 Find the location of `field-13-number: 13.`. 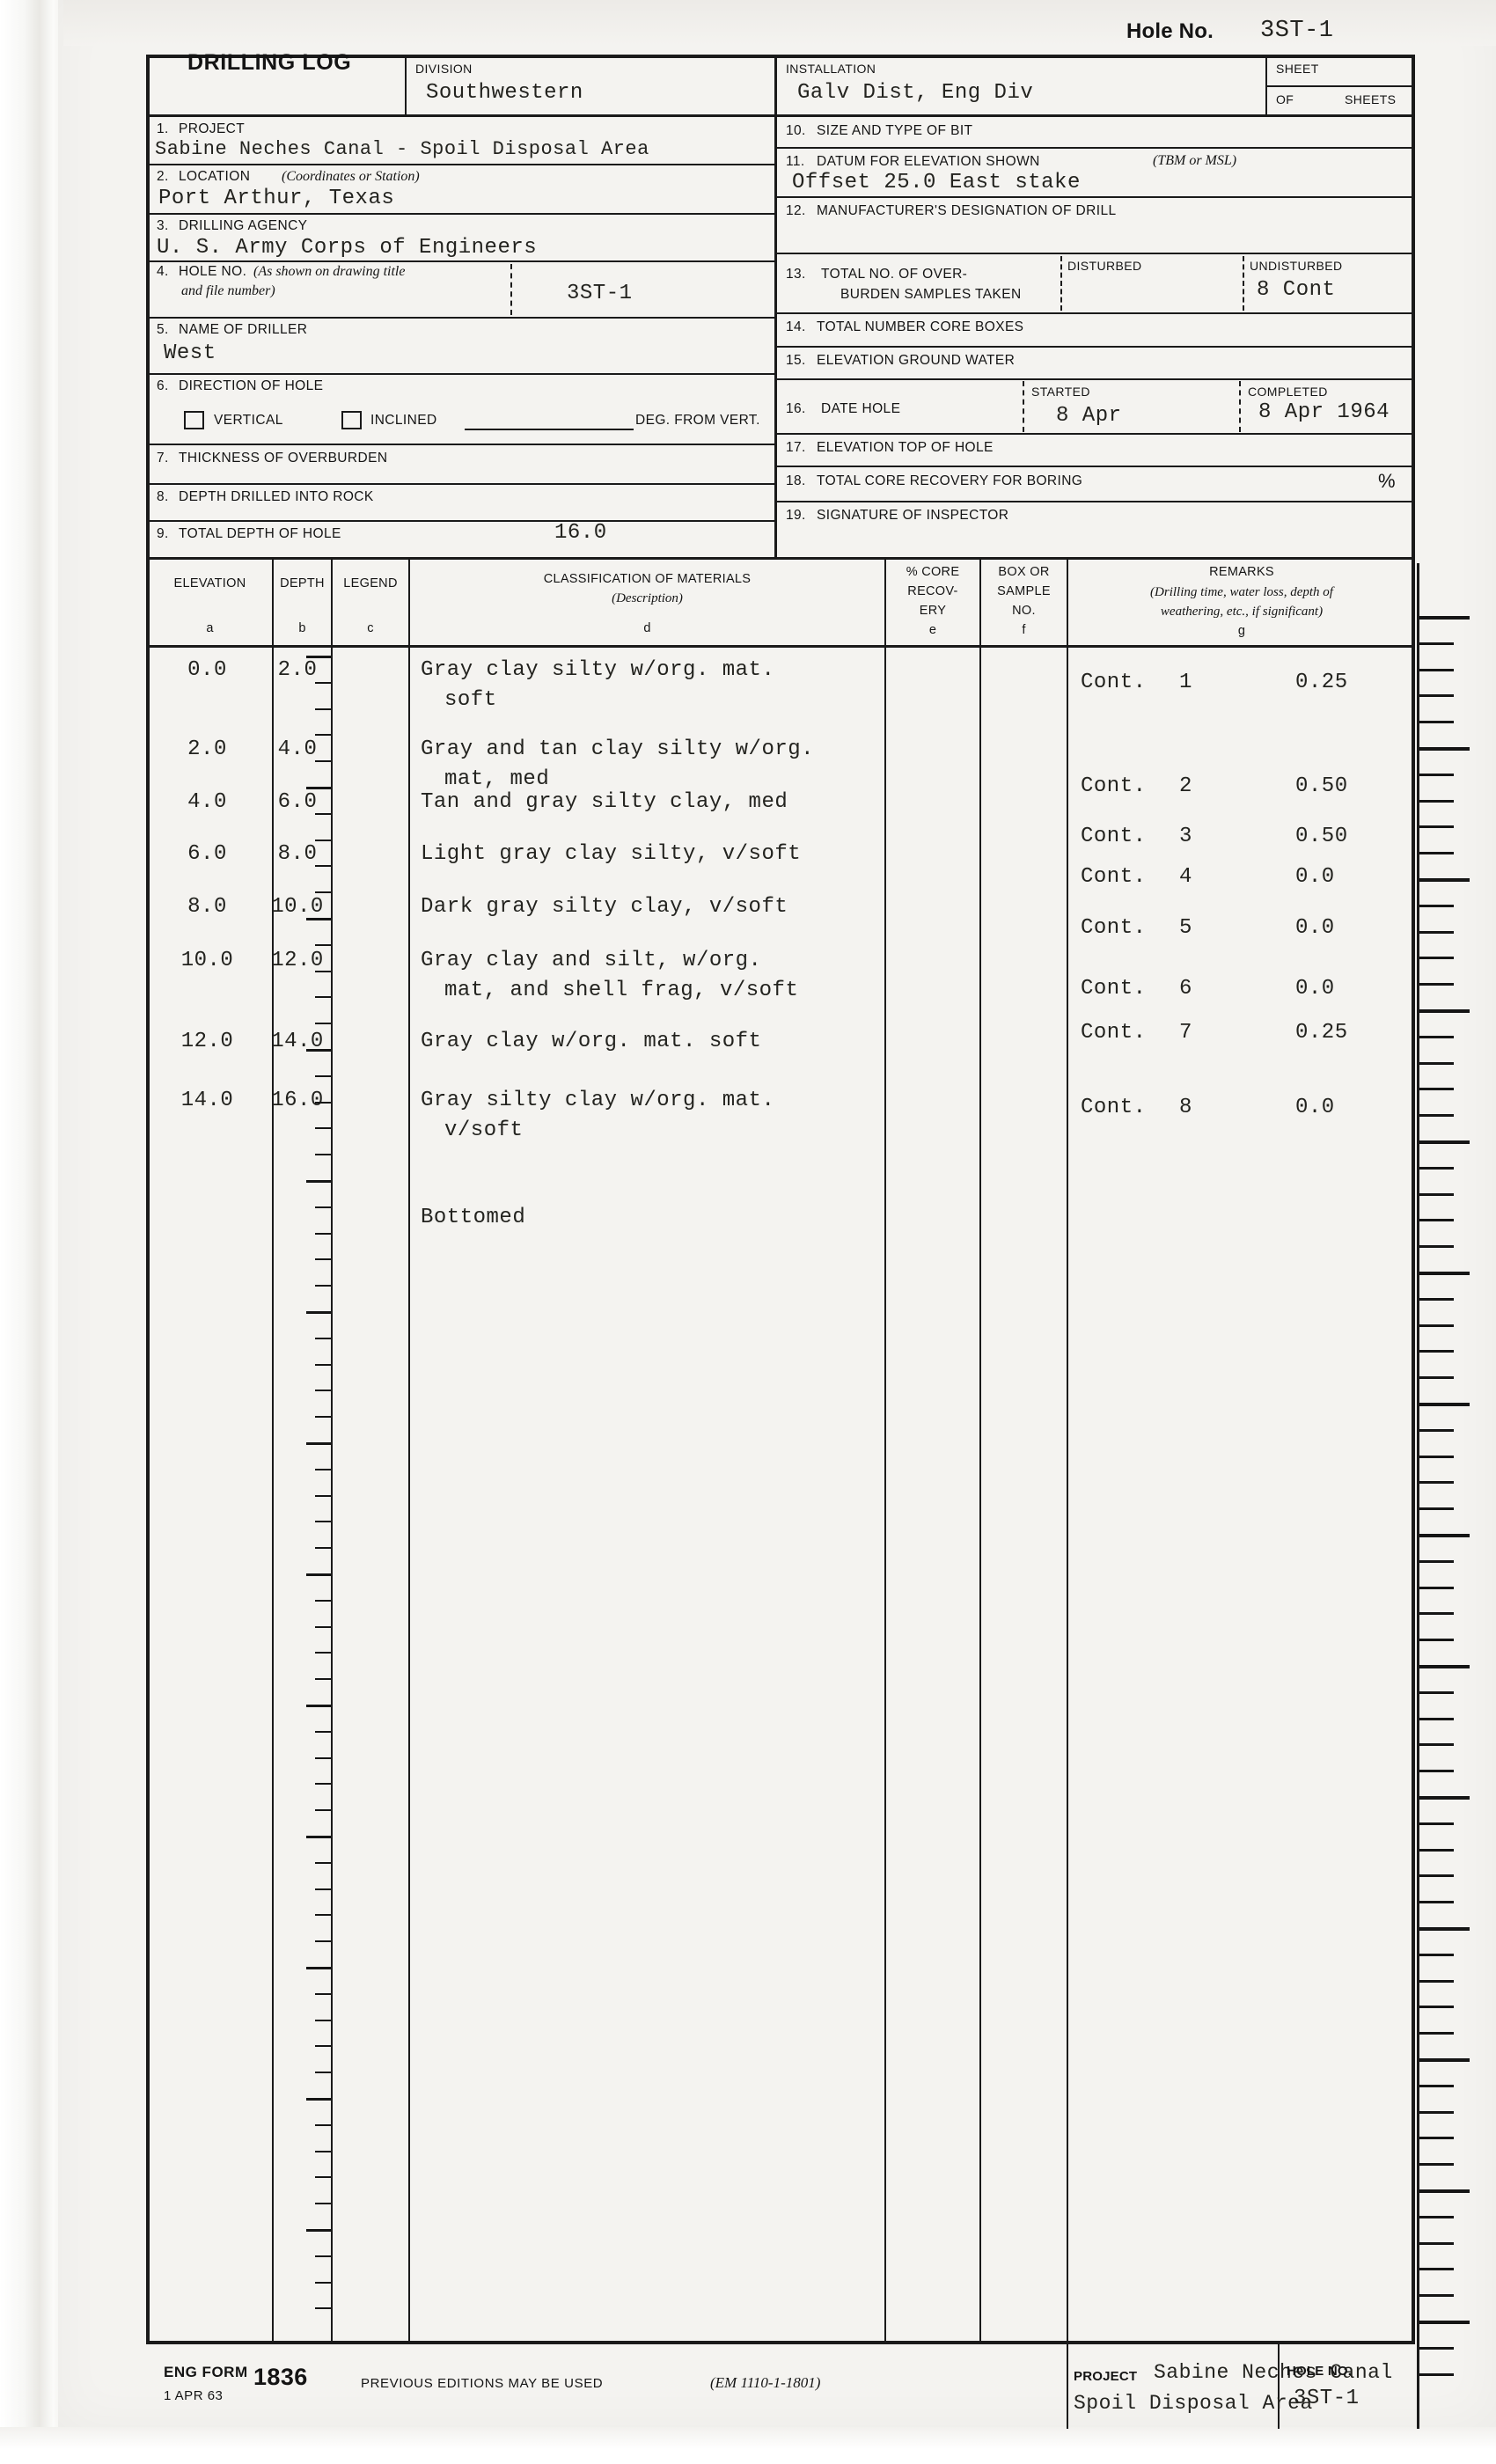

field-13-number: 13. is located at coordinates (796, 274).